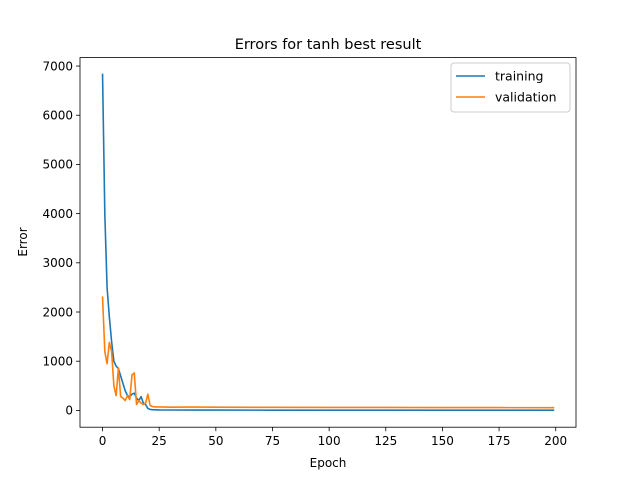  Describe the element at coordinates (526, 97) in the screenshot. I see `legend-label-validation: validation` at that location.